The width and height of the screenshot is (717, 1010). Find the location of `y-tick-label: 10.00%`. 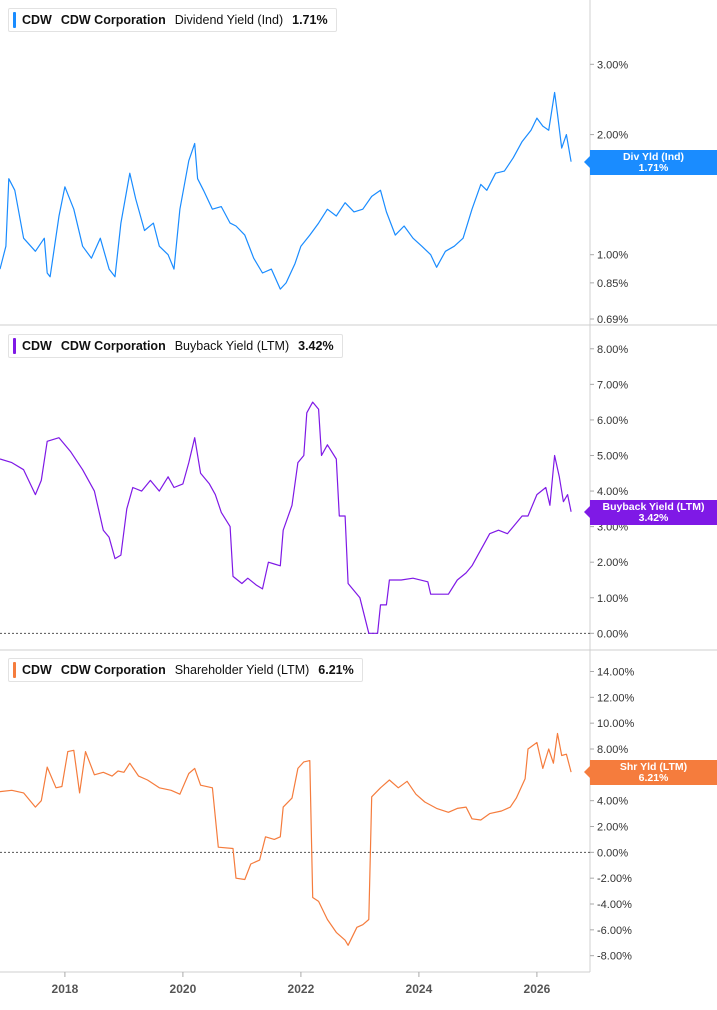

y-tick-label: 10.00% is located at coordinates (616, 724).